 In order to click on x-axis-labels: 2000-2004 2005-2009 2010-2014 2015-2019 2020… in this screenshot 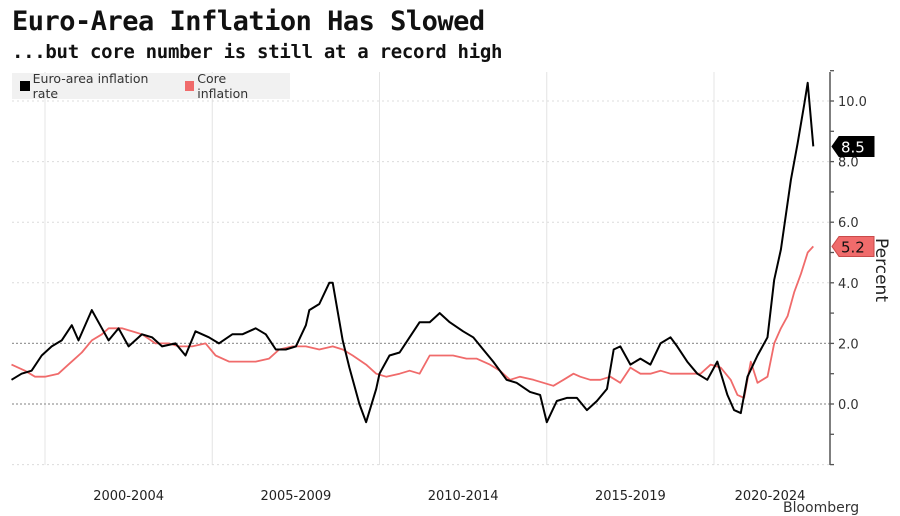, I will do `click(449, 496)`.